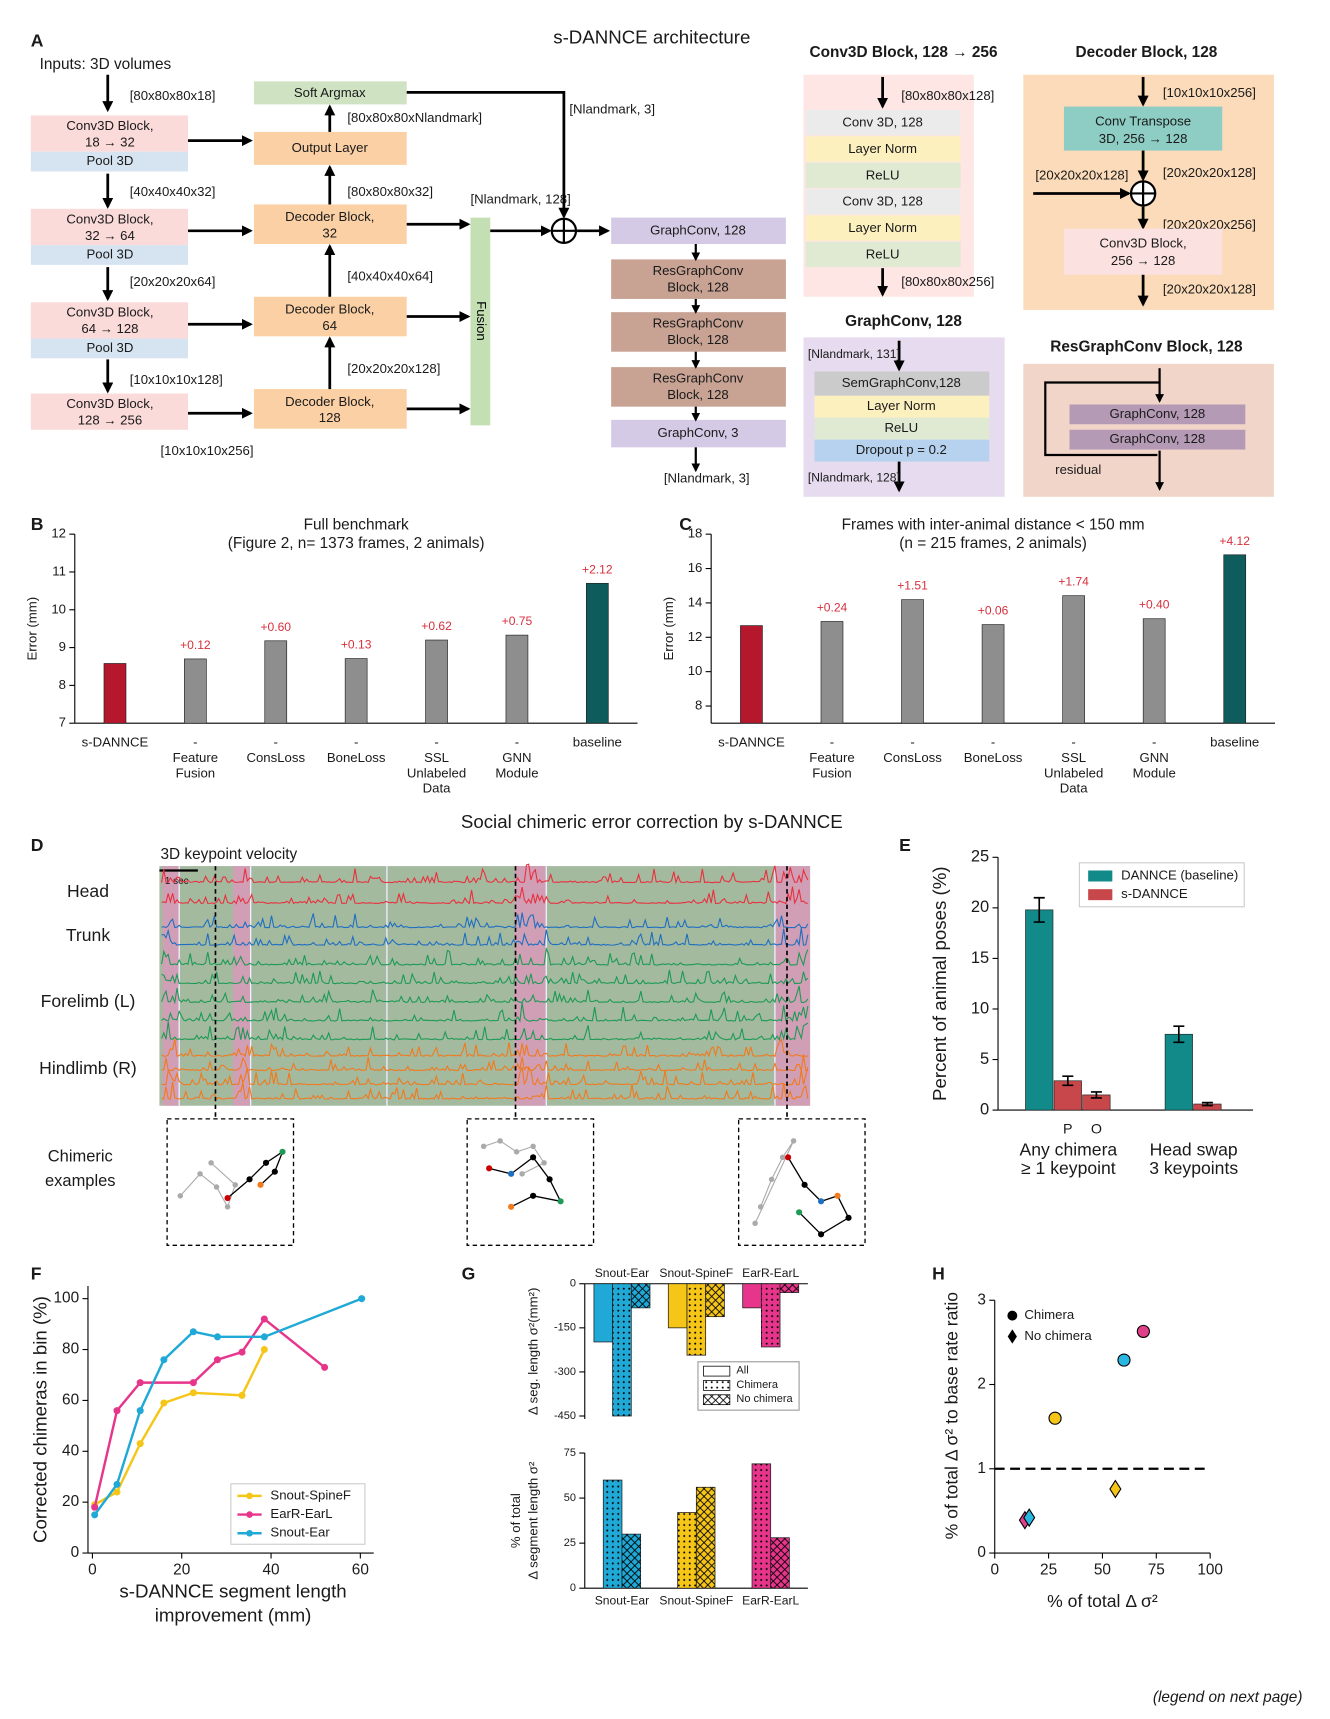 The height and width of the screenshot is (1719, 1330). I want to click on graph-block, so click(698, 231).